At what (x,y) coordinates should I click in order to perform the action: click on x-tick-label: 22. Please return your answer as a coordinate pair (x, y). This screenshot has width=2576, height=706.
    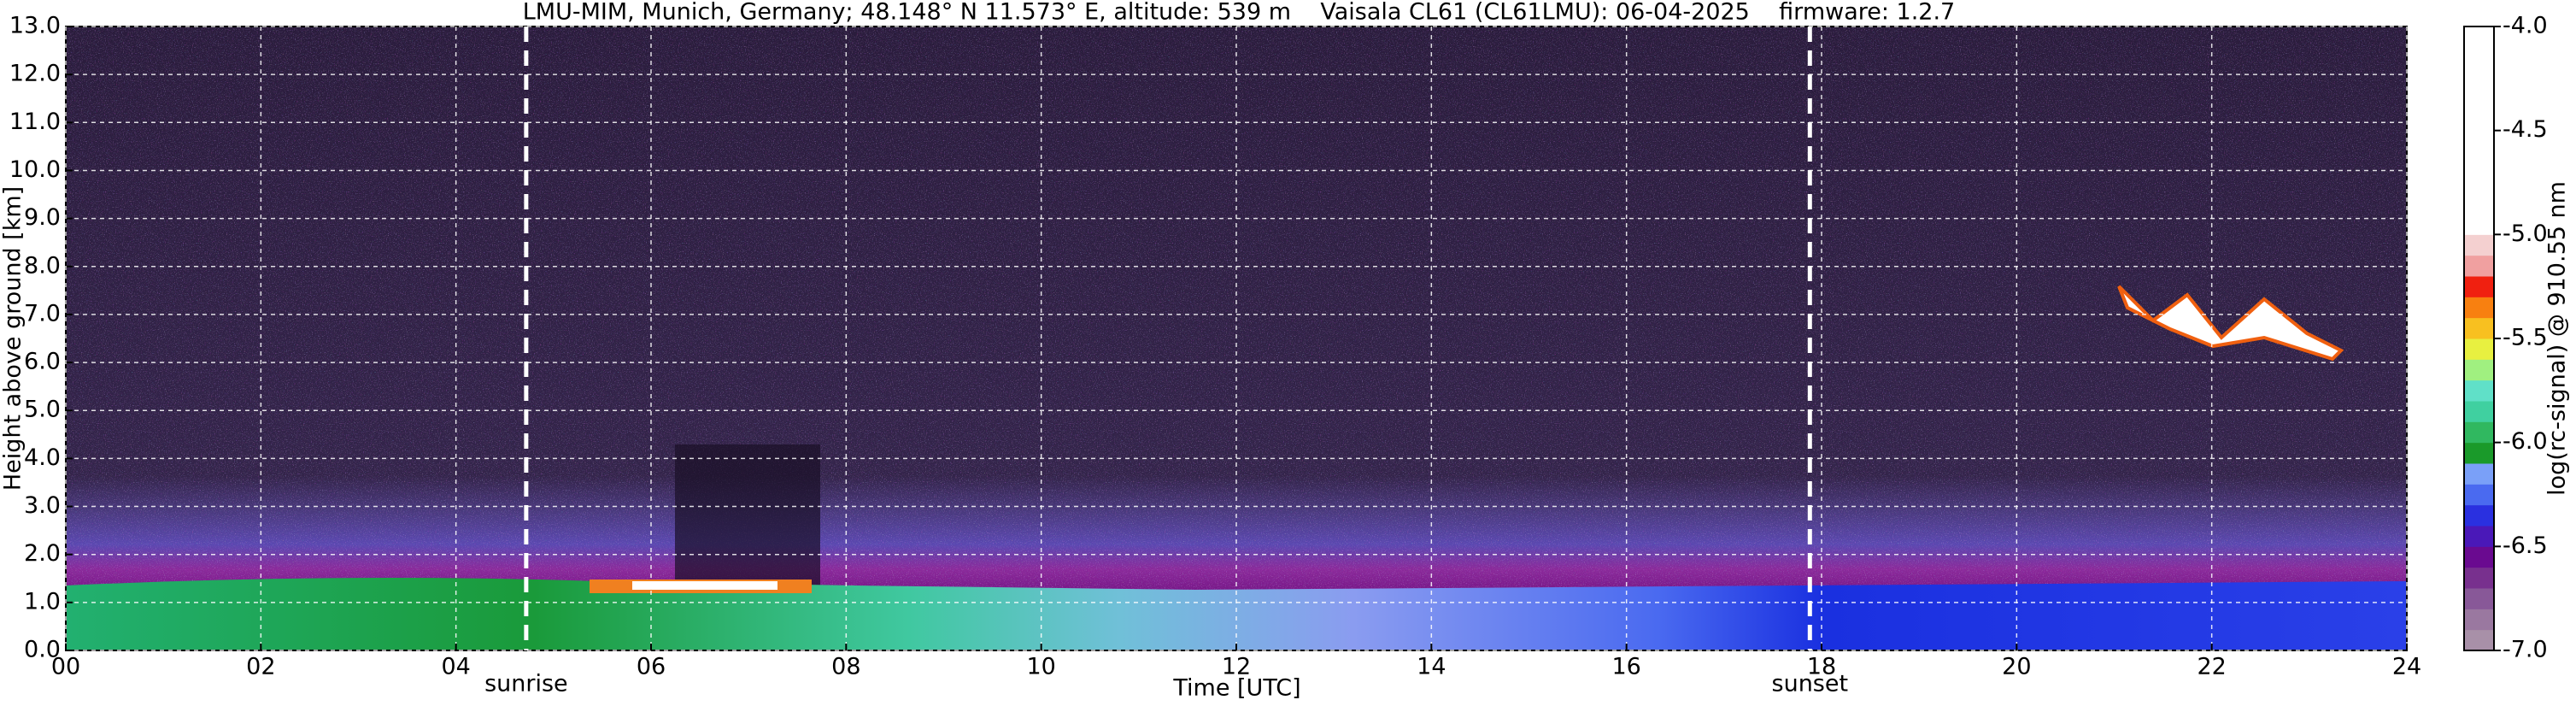
    Looking at the image, I should click on (2211, 667).